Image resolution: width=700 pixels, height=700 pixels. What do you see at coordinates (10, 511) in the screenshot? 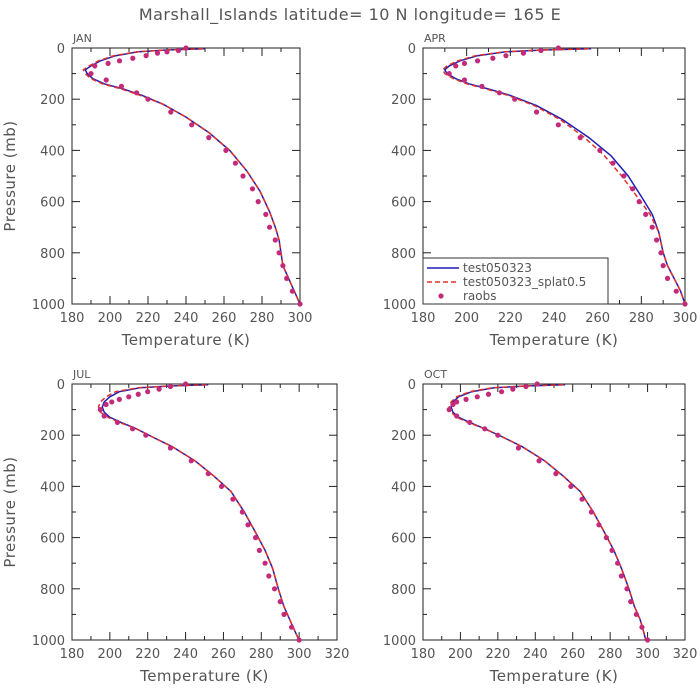
I see `y-axis-title: Pressure (mb)` at bounding box center [10, 511].